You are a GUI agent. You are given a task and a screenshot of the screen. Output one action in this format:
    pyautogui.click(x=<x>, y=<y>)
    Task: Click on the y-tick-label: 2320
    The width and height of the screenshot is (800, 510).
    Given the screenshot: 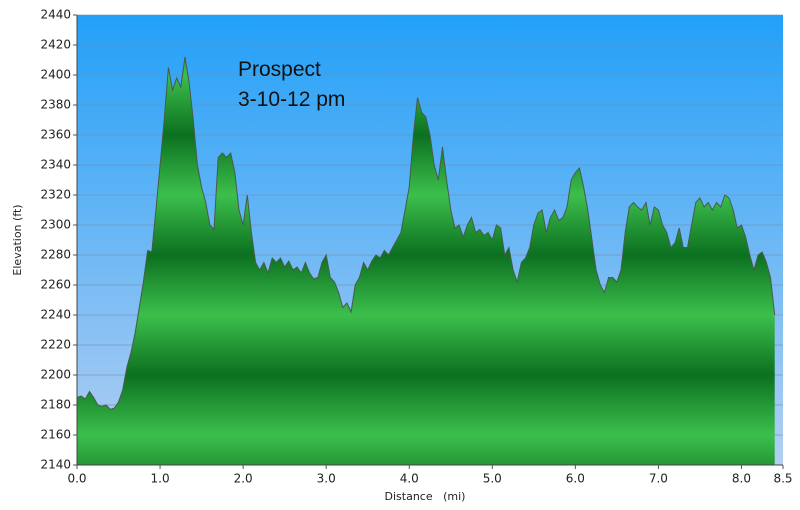 What is the action you would take?
    pyautogui.click(x=55, y=195)
    